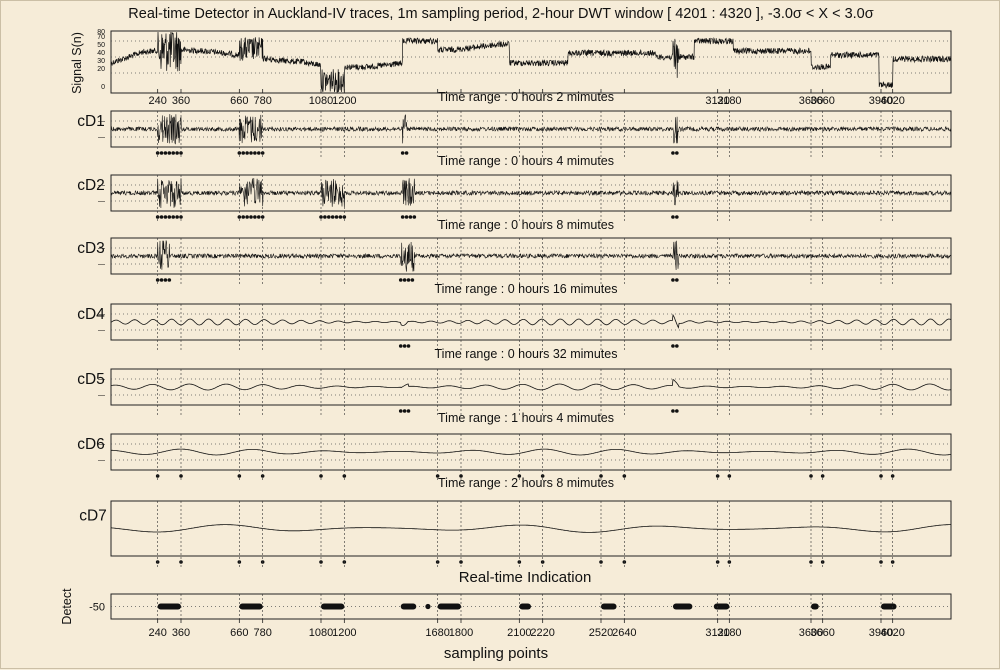 Image resolution: width=1000 pixels, height=670 pixels. What do you see at coordinates (729, 633) in the screenshot?
I see `detect-xtick-label: 3180` at bounding box center [729, 633].